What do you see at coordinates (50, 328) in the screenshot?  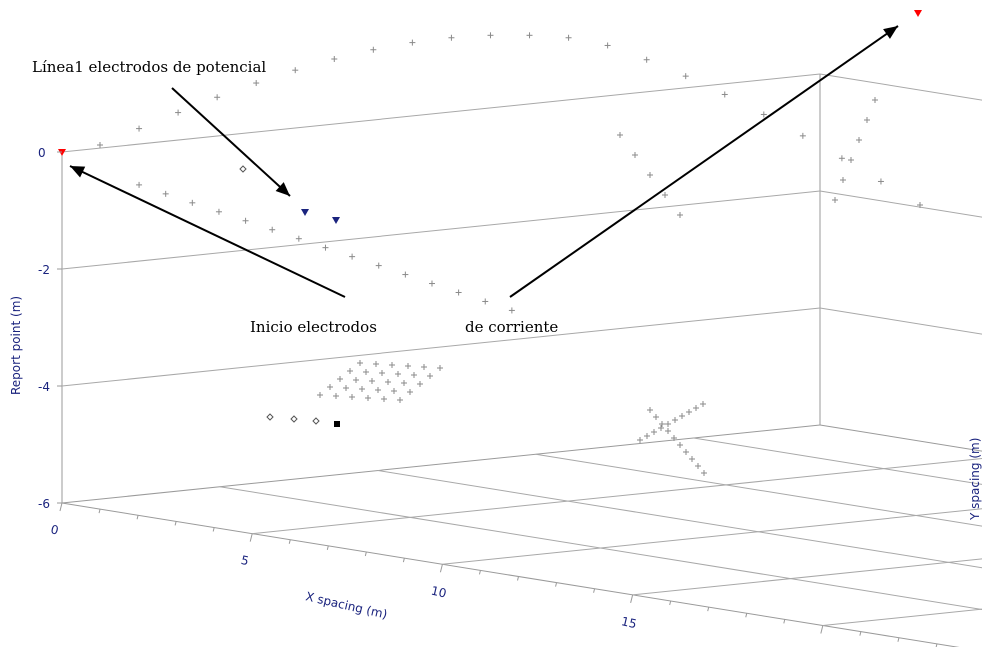 I see `z-tick-labels: 0 -2 -4 -6` at bounding box center [50, 328].